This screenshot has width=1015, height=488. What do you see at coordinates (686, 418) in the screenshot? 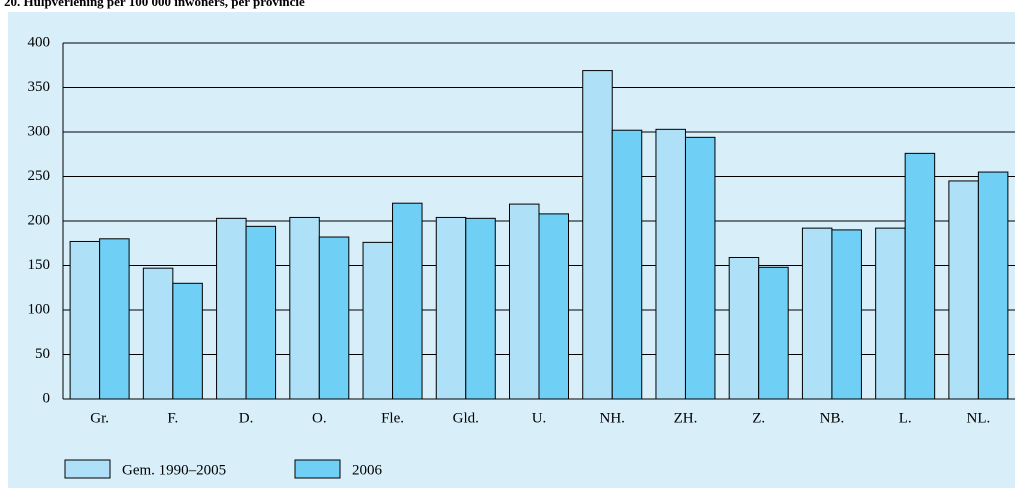
I see `x-tick-label: ZH.` at bounding box center [686, 418].